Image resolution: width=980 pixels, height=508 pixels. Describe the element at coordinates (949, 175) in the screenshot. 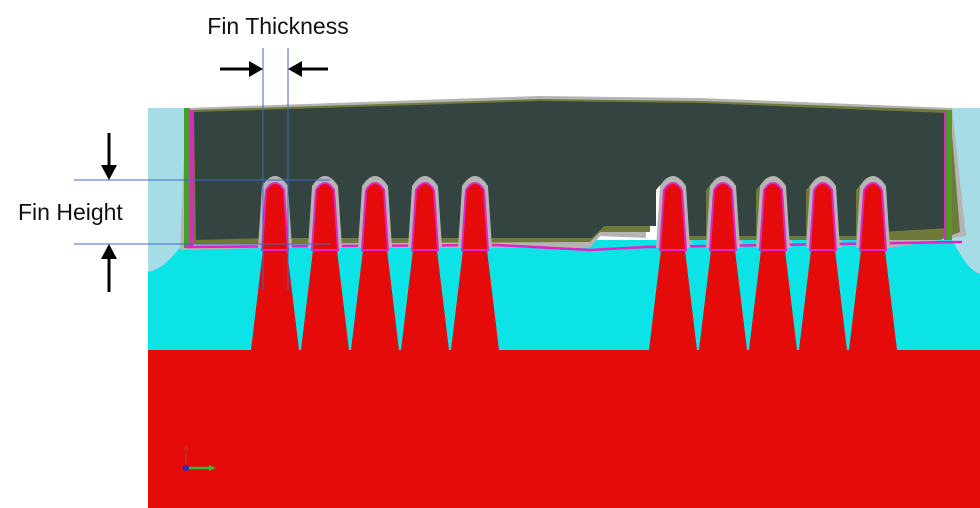

I see `right-green-liner` at that location.